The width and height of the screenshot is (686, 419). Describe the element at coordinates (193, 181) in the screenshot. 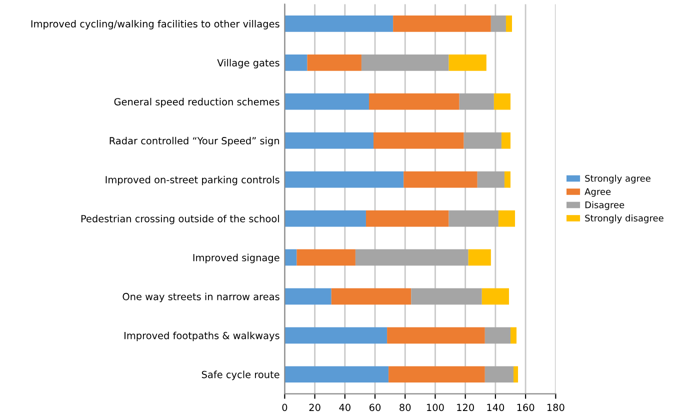

I see `y-tick-label: Improved on-street parking controls` at that location.